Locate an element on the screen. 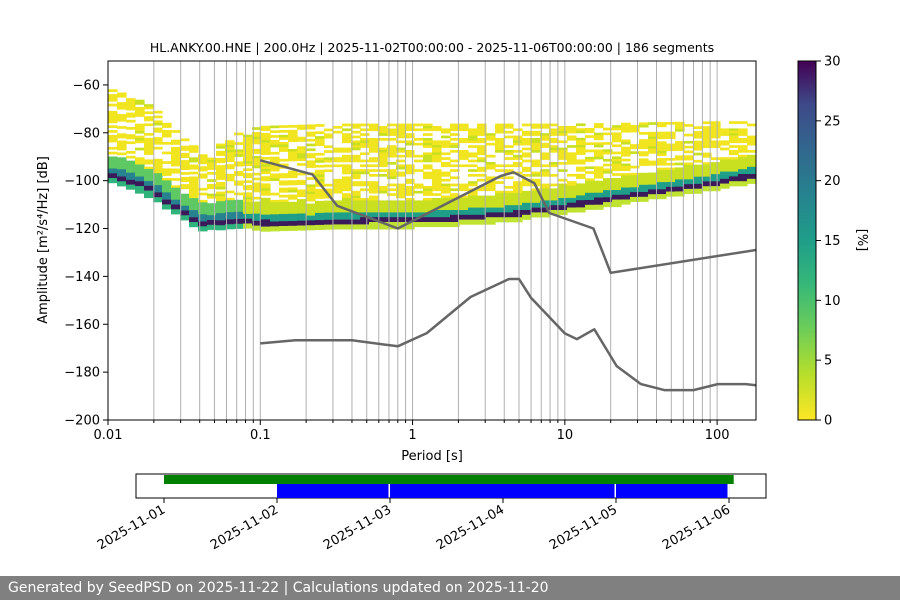 This screenshot has width=900, height=600. y-axis: −200−180−160−140−120−100−80−60 is located at coordinates (86, 253).